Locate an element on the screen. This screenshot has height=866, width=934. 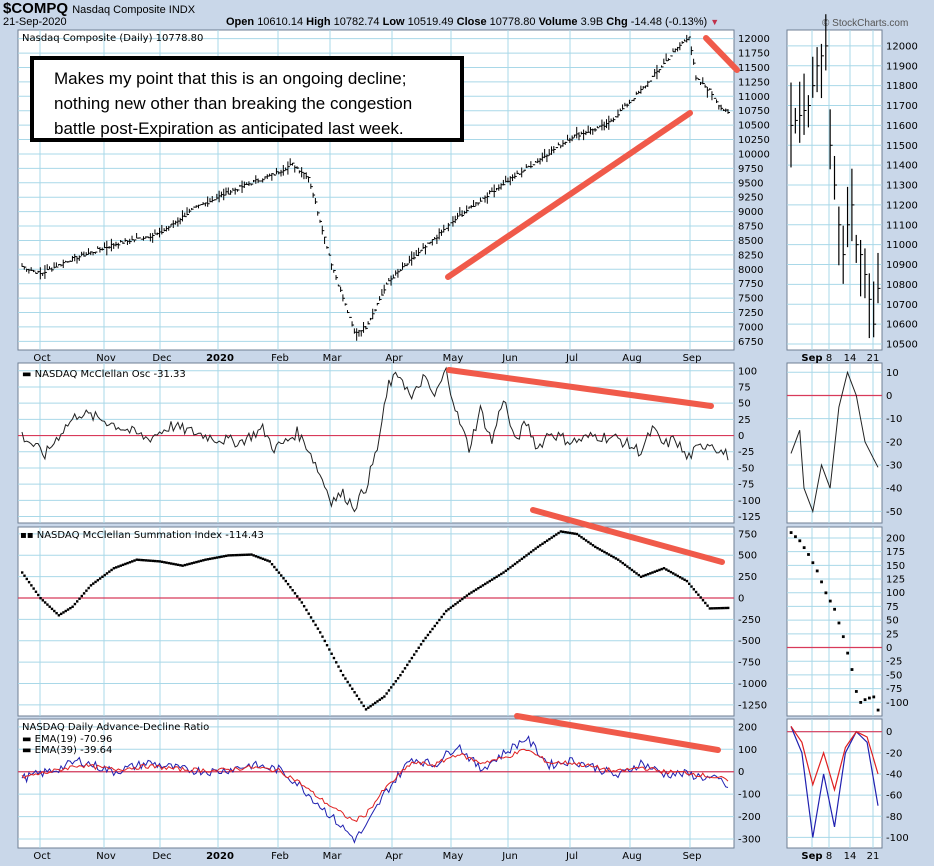
watermark: © StockCharts.com is located at coordinates (865, 23).